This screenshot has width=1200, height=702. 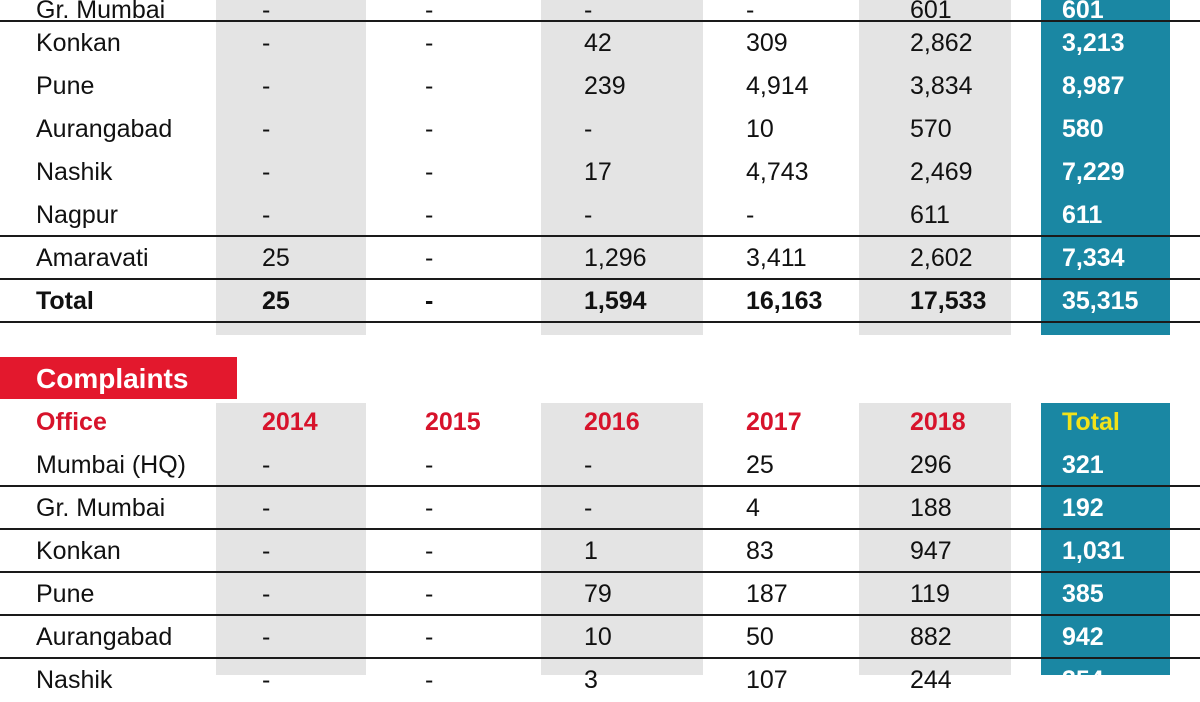 I want to click on value-2018: 611, so click(x=930, y=215).